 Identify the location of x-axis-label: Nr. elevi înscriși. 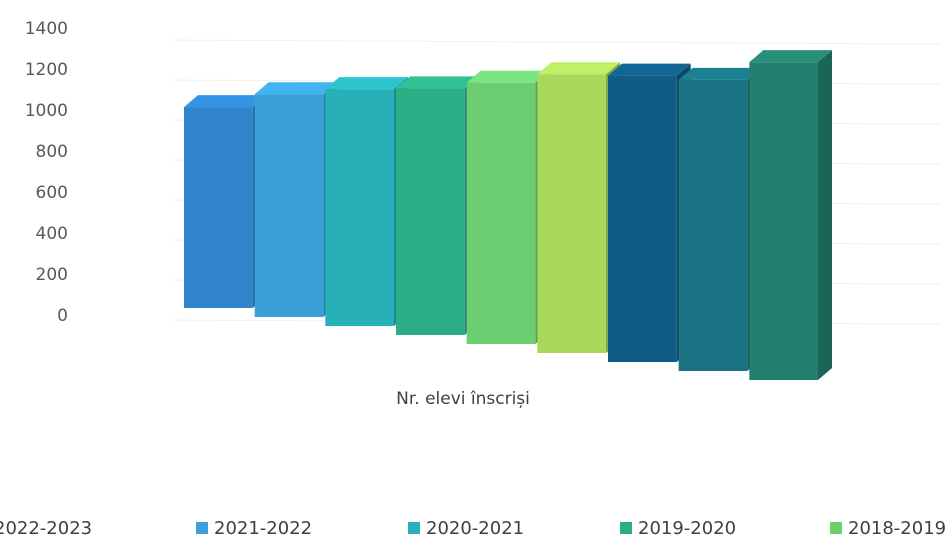
(463, 399).